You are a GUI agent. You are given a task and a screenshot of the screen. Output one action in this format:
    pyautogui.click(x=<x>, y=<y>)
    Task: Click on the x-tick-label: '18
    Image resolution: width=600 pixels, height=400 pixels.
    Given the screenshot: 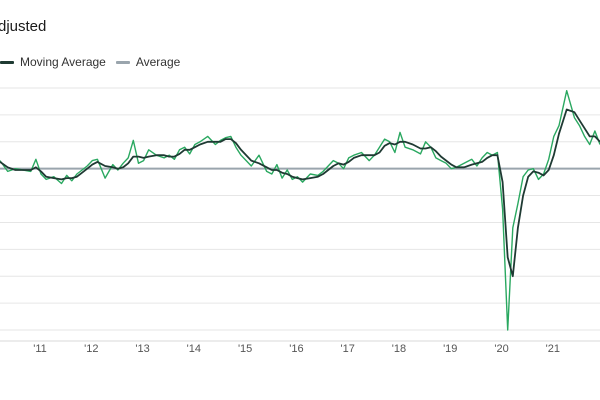 What is the action you would take?
    pyautogui.click(x=399, y=349)
    